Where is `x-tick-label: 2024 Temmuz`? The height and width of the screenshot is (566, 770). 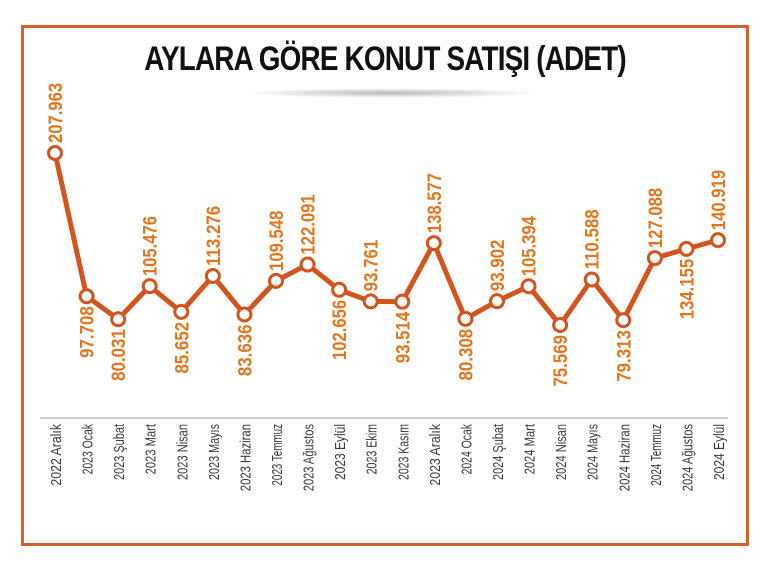 x-tick-label: 2024 Temmuz is located at coordinates (656, 455).